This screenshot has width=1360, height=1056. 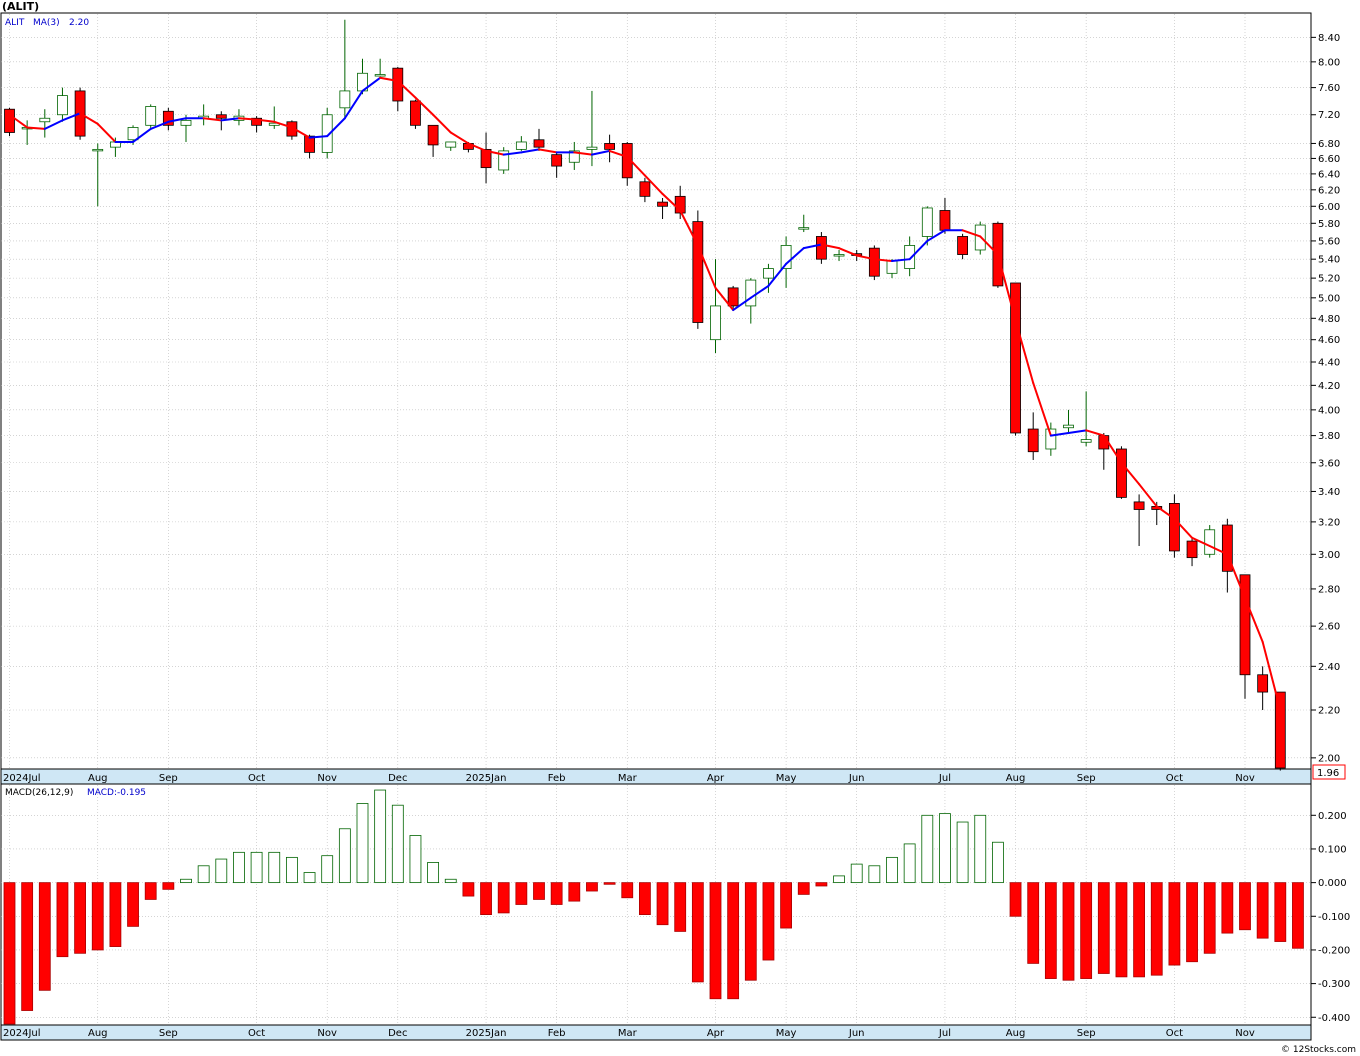 What do you see at coordinates (486, 778) in the screenshot?
I see `price-month-label: 2025Jan` at bounding box center [486, 778].